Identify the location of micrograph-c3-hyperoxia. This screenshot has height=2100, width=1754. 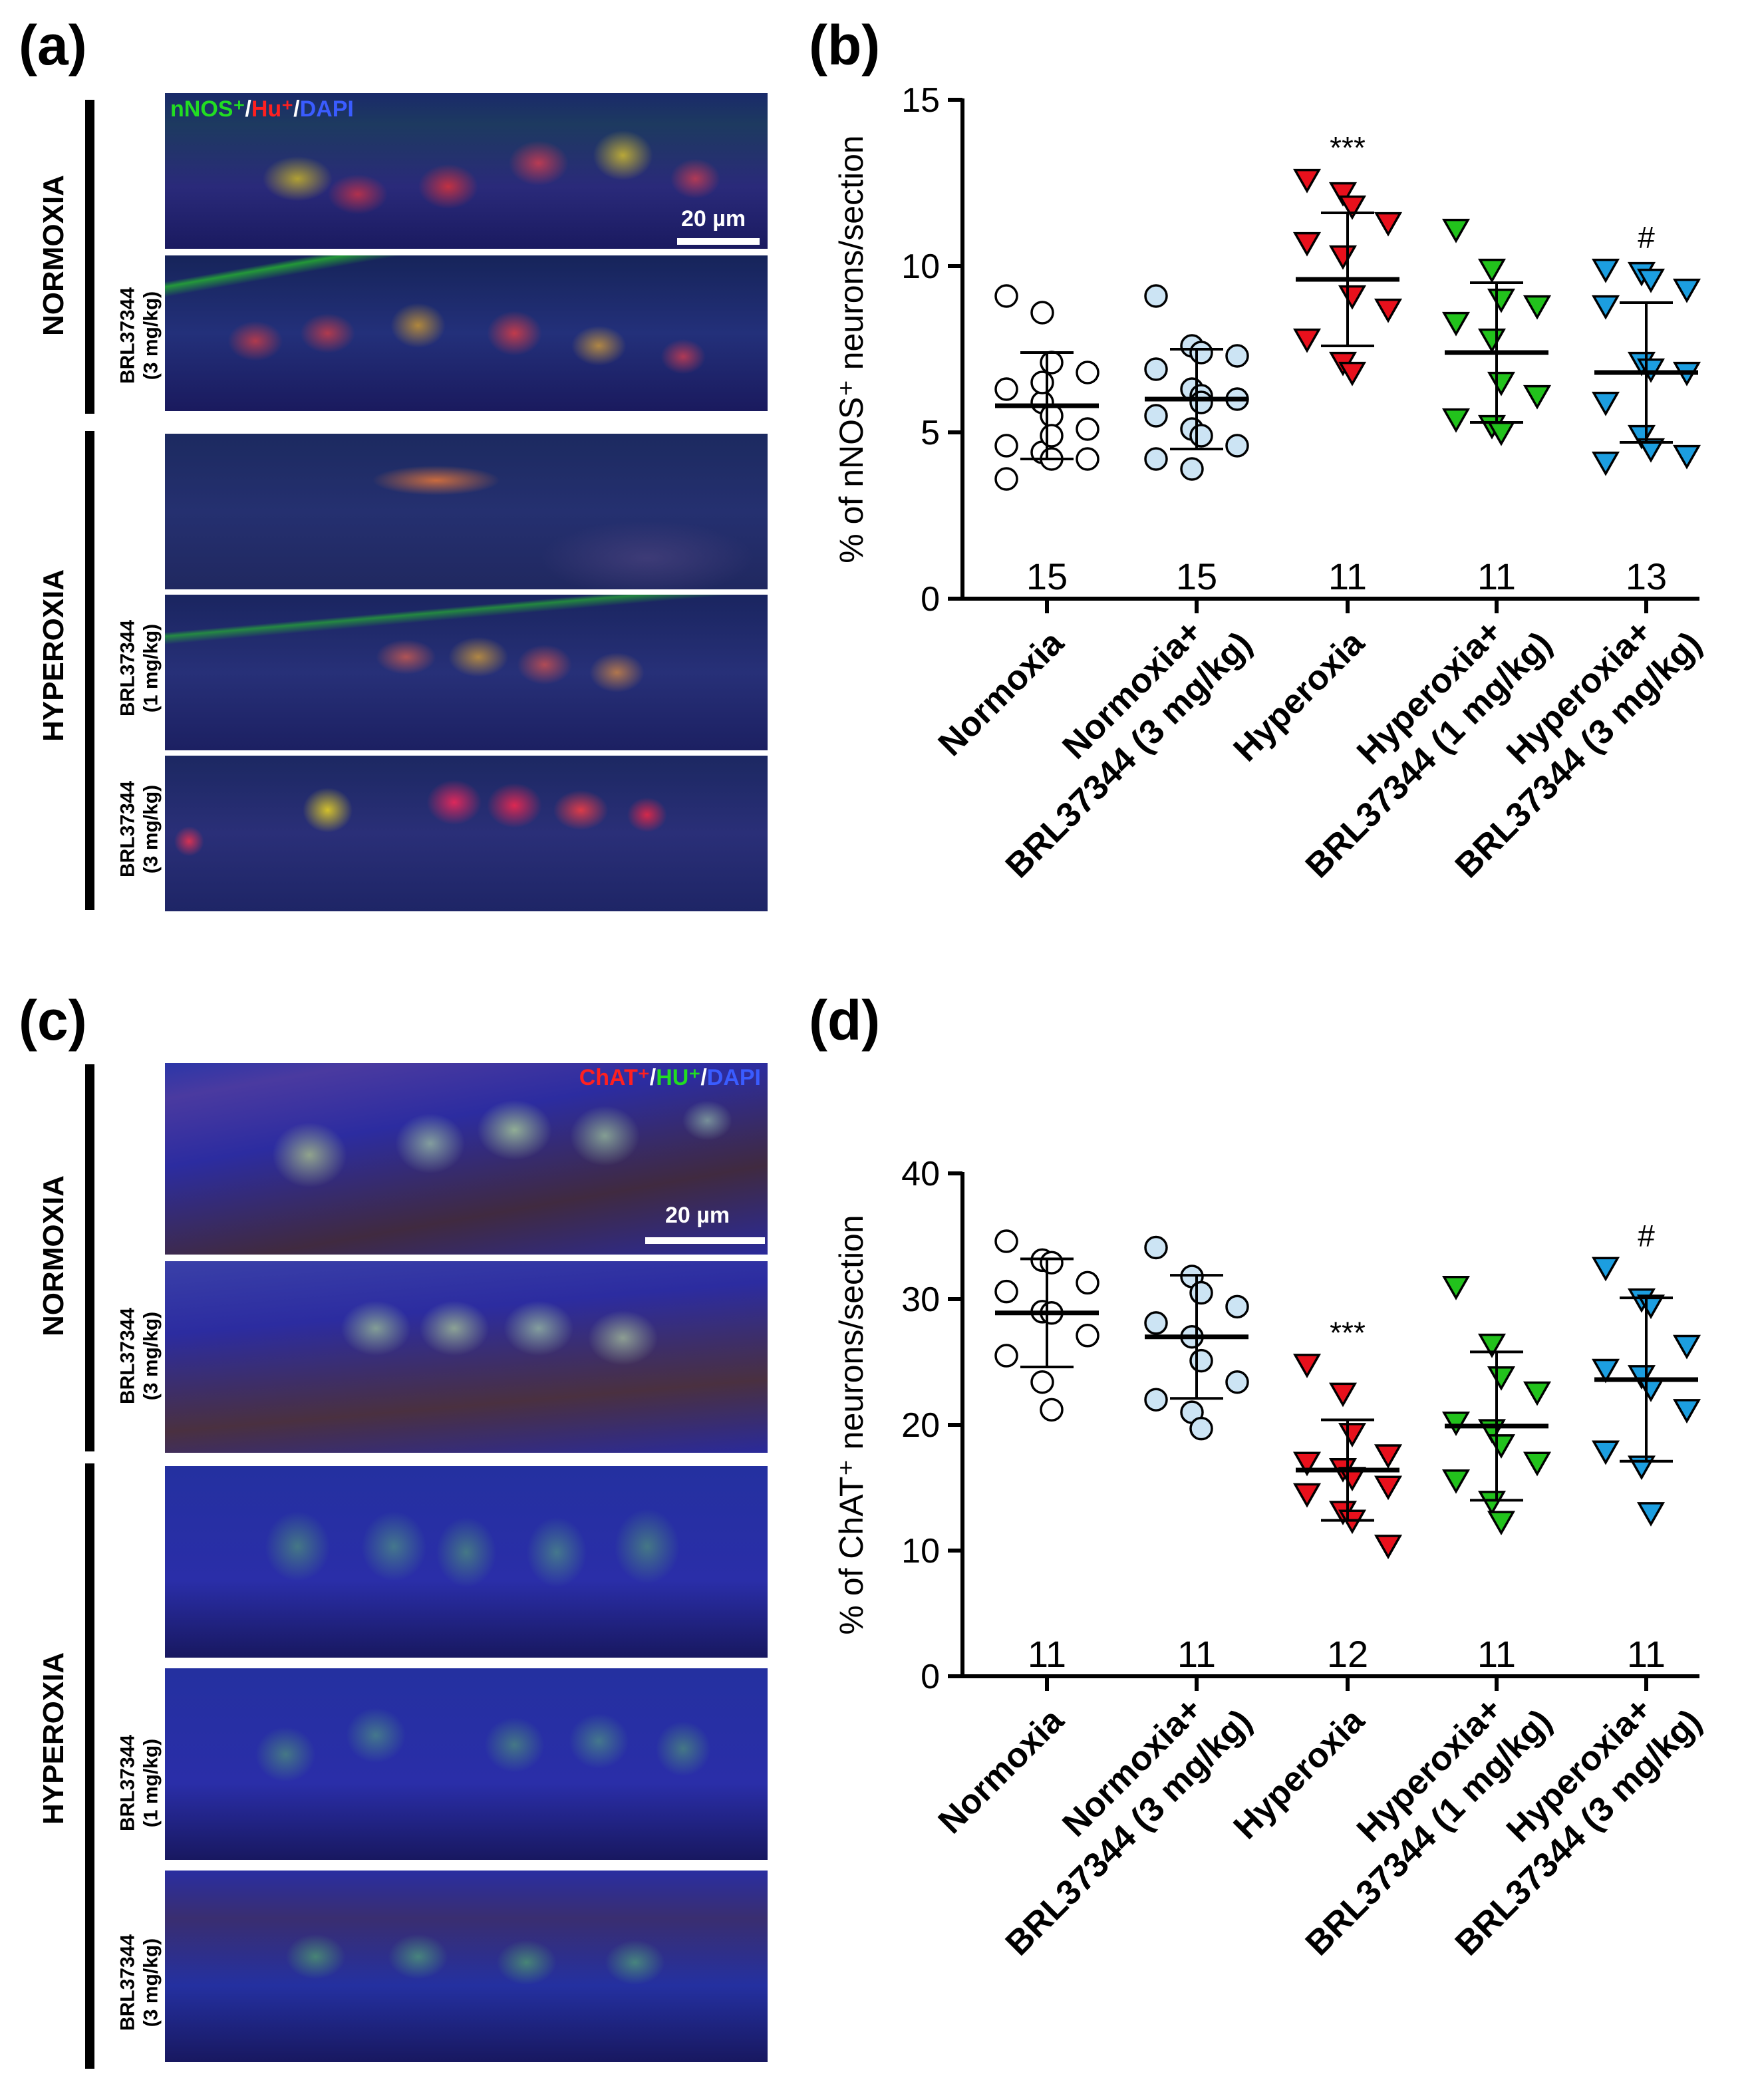
(467, 1562).